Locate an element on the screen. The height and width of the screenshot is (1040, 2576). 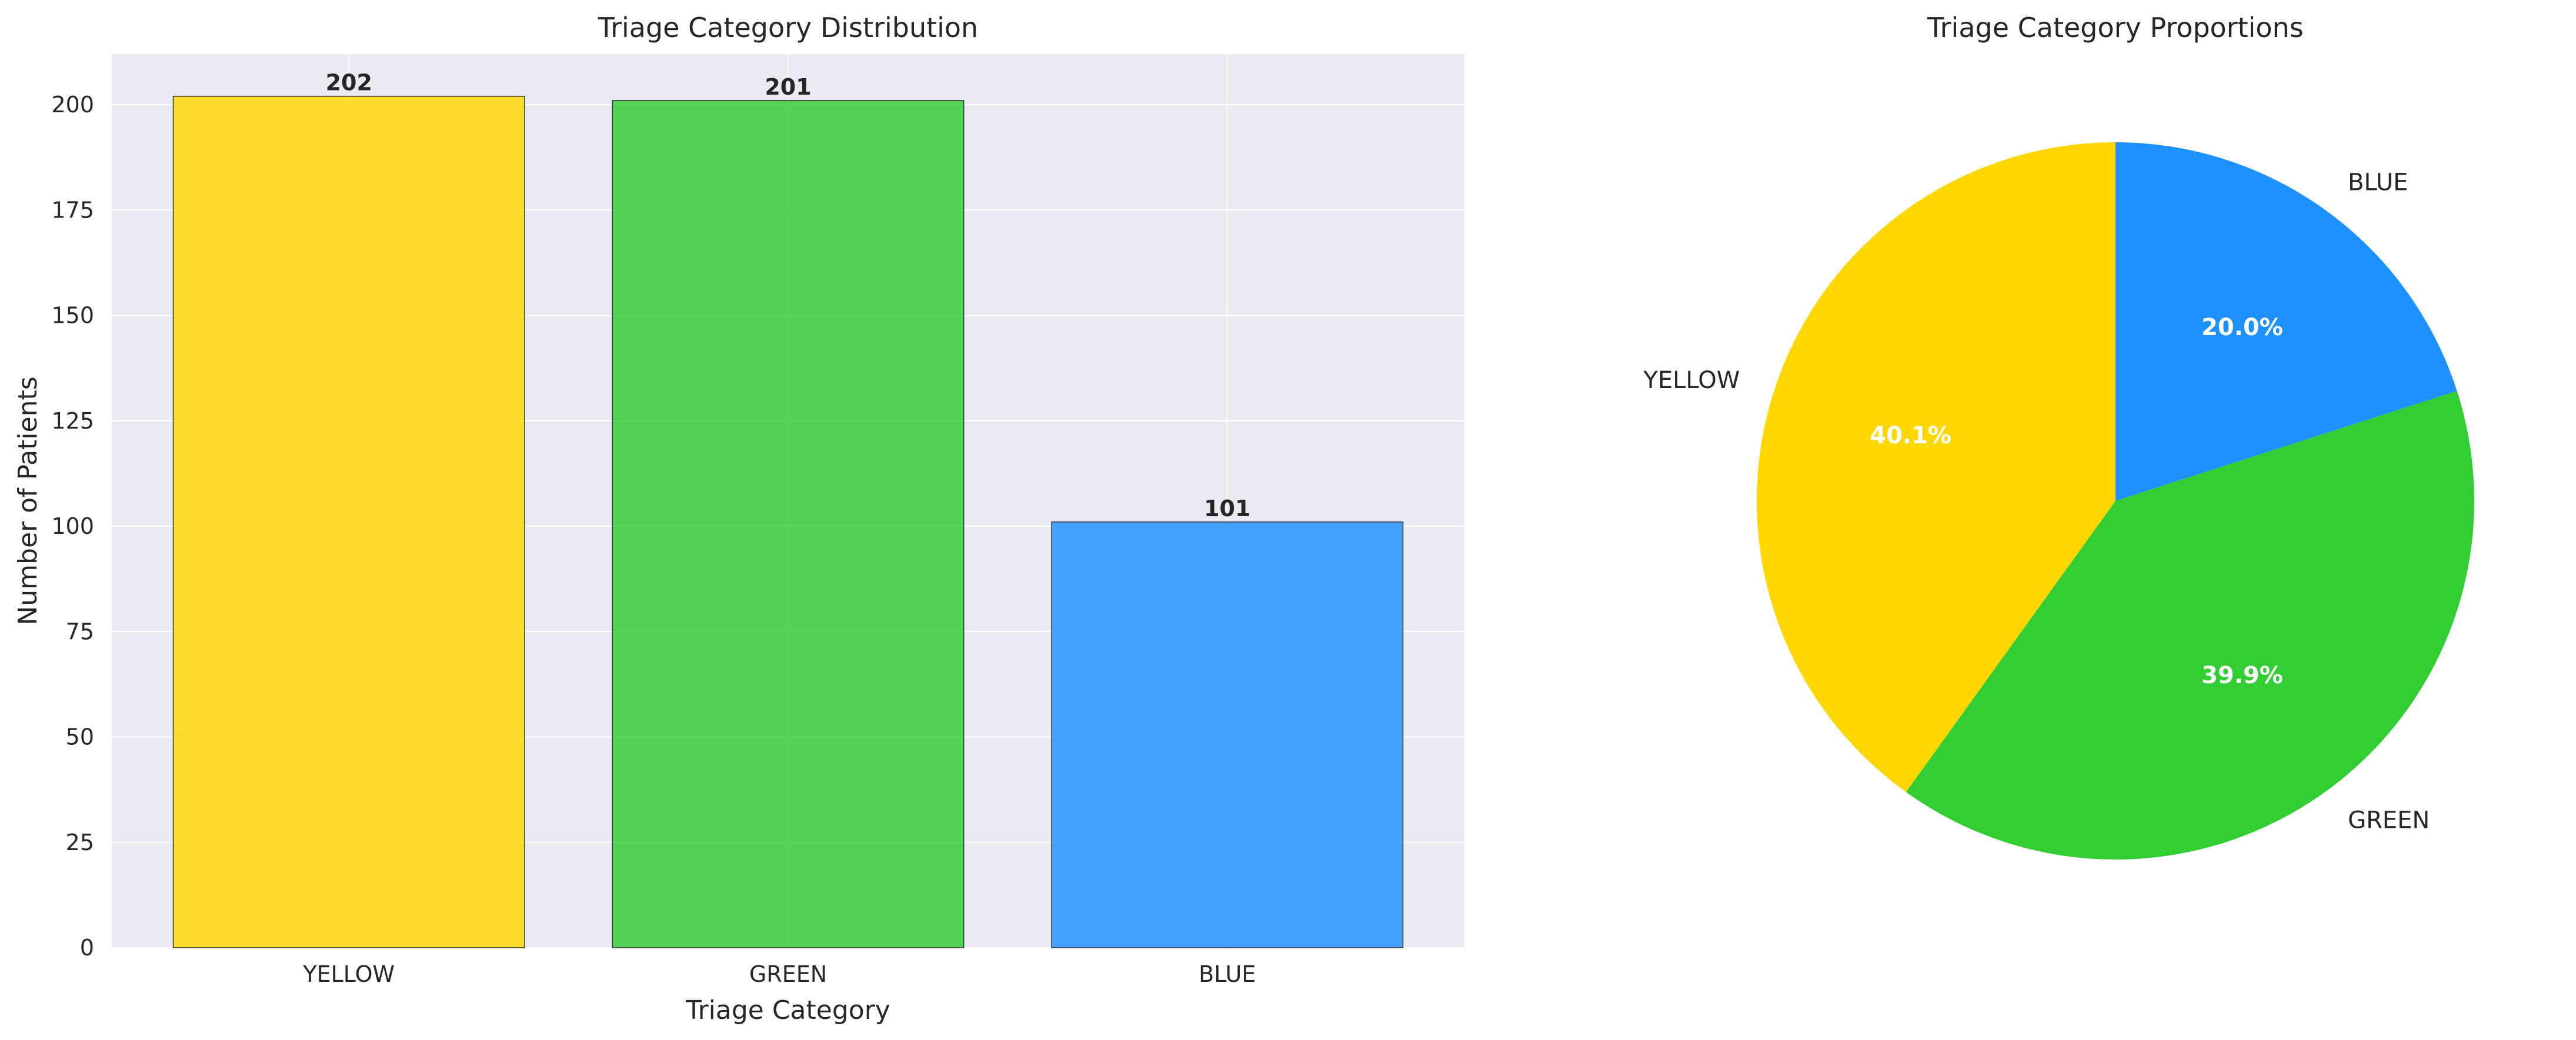
bar-green is located at coordinates (788, 524).